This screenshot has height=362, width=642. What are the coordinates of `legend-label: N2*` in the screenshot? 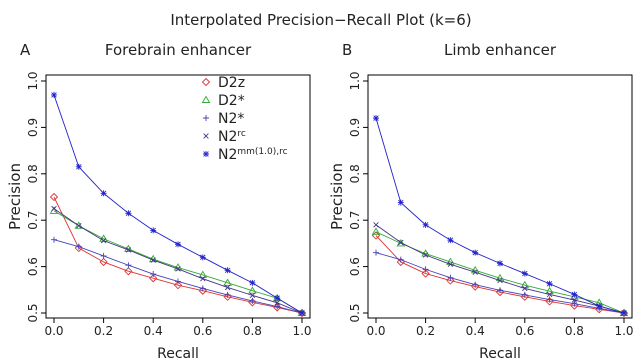 It's located at (231, 119).